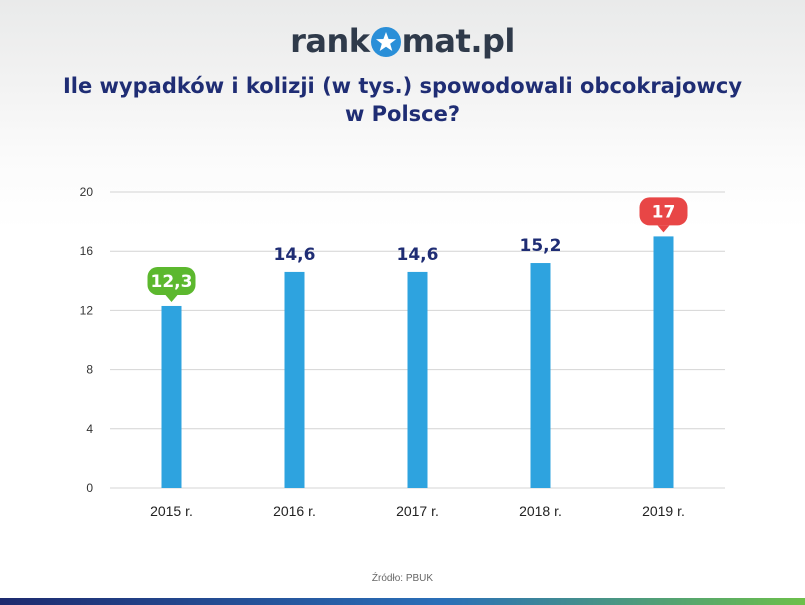 Image resolution: width=805 pixels, height=605 pixels. I want to click on y-tick-label: 8, so click(89, 370).